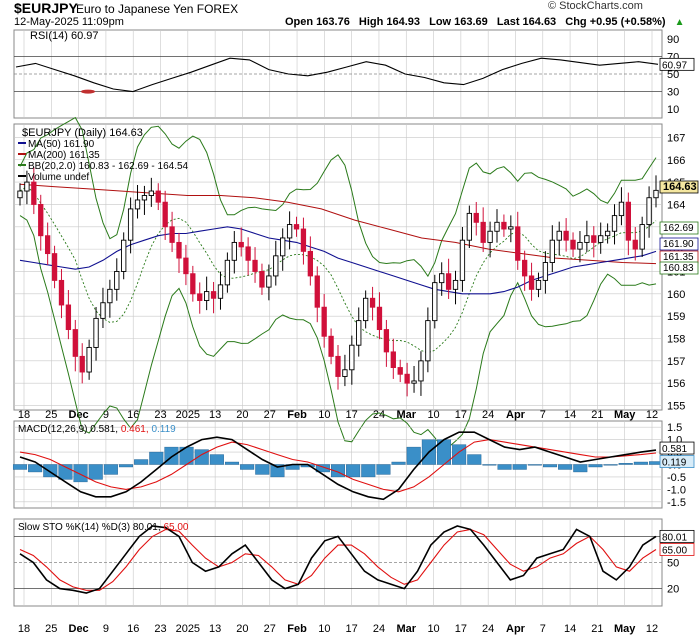 The image size is (700, 639). Describe the element at coordinates (133, 415) in the screenshot. I see `x-tick-label: 16` at that location.